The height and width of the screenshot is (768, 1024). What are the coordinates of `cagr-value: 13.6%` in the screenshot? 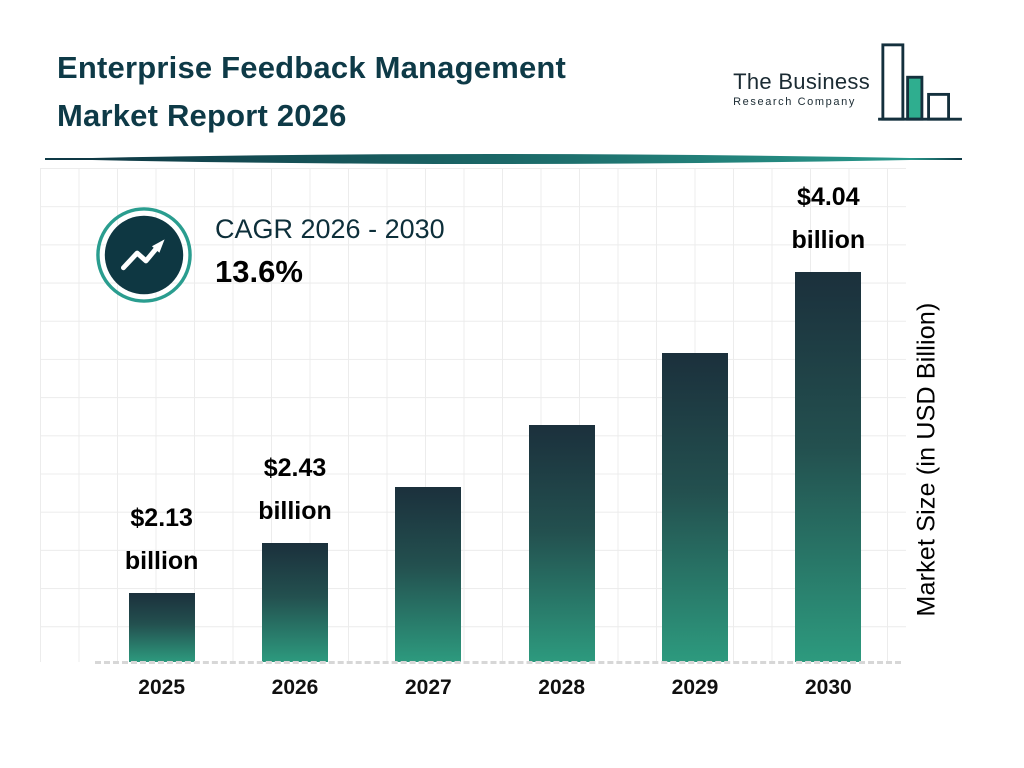 It's located at (259, 271).